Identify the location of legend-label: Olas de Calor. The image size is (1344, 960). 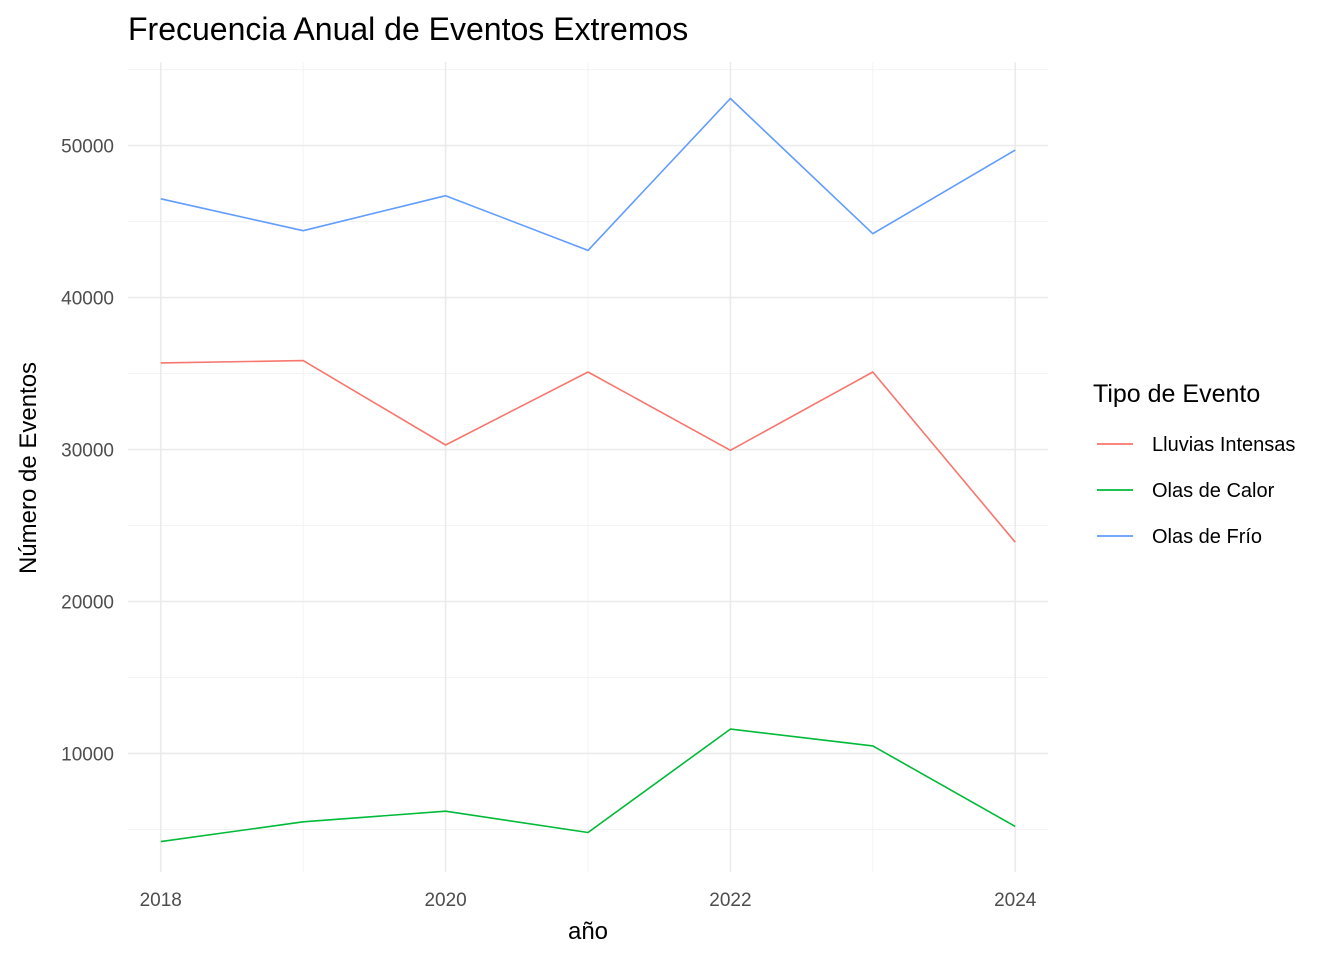
(1213, 491).